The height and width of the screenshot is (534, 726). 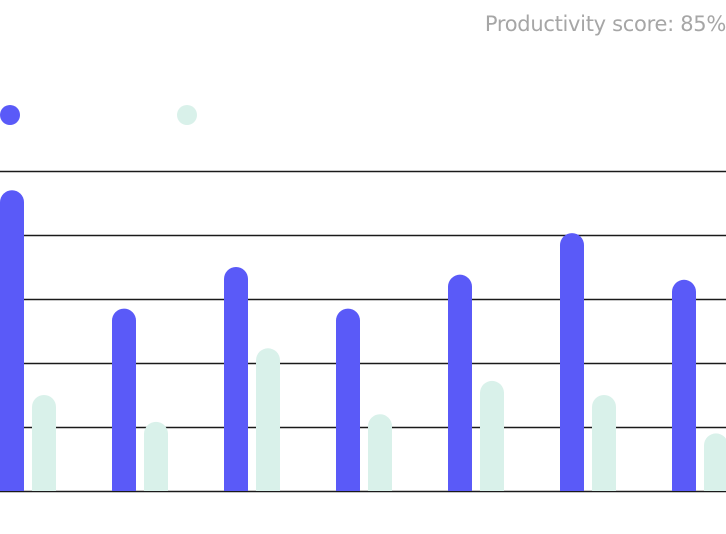 I want to click on legend-marker-series-b, so click(x=187, y=115).